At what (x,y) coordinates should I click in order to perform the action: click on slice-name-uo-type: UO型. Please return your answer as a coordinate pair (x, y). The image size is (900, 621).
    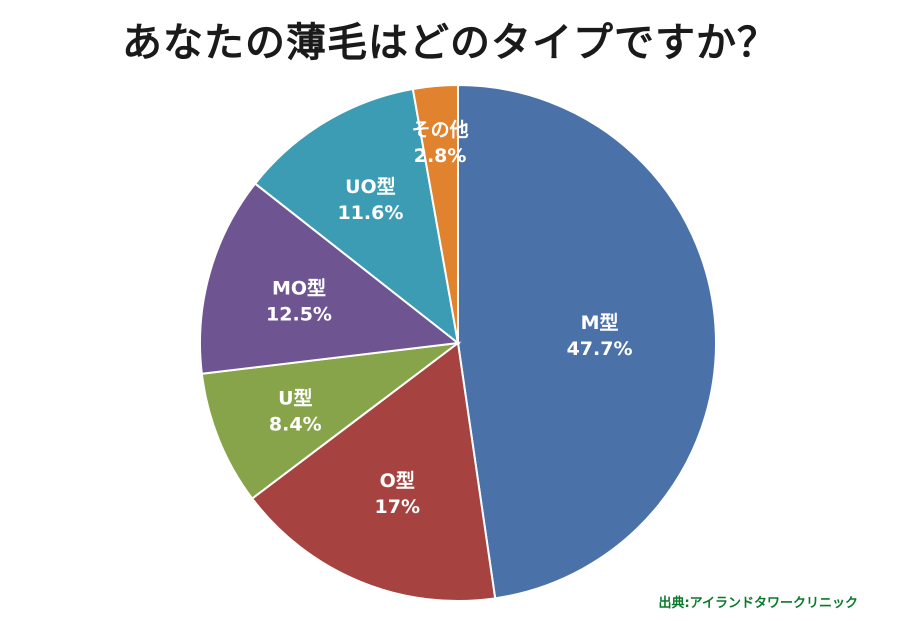
    Looking at the image, I should click on (370, 186).